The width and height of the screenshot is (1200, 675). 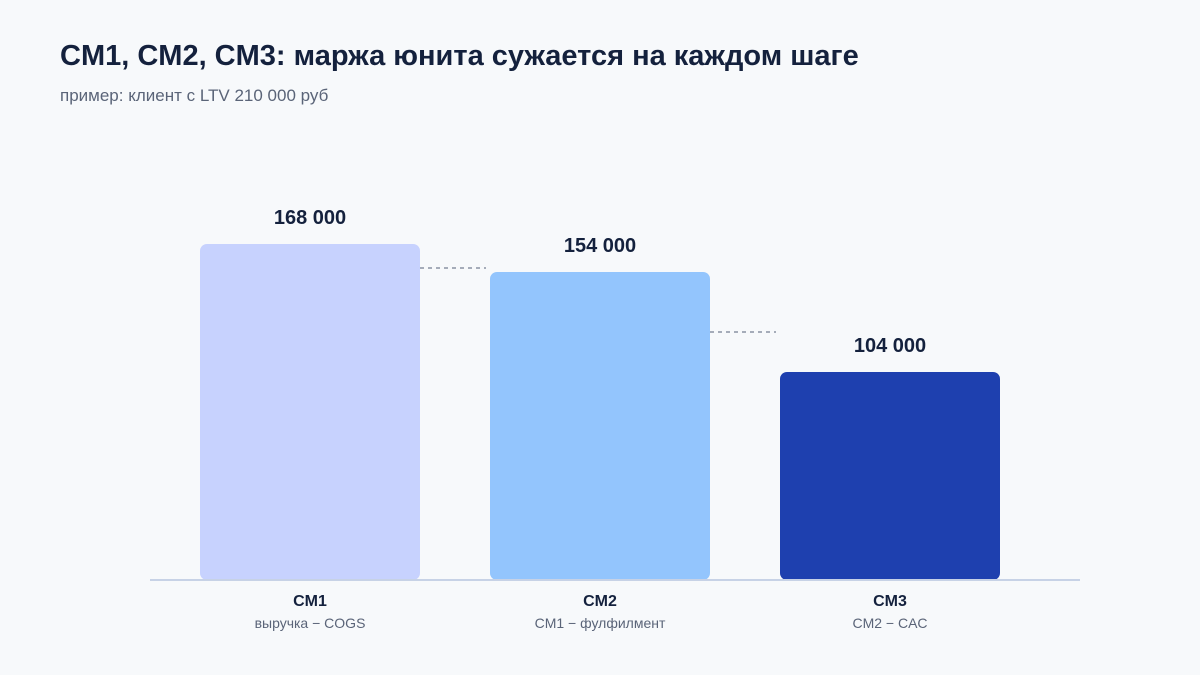 I want to click on category-label-cm1: CM1, so click(x=310, y=601).